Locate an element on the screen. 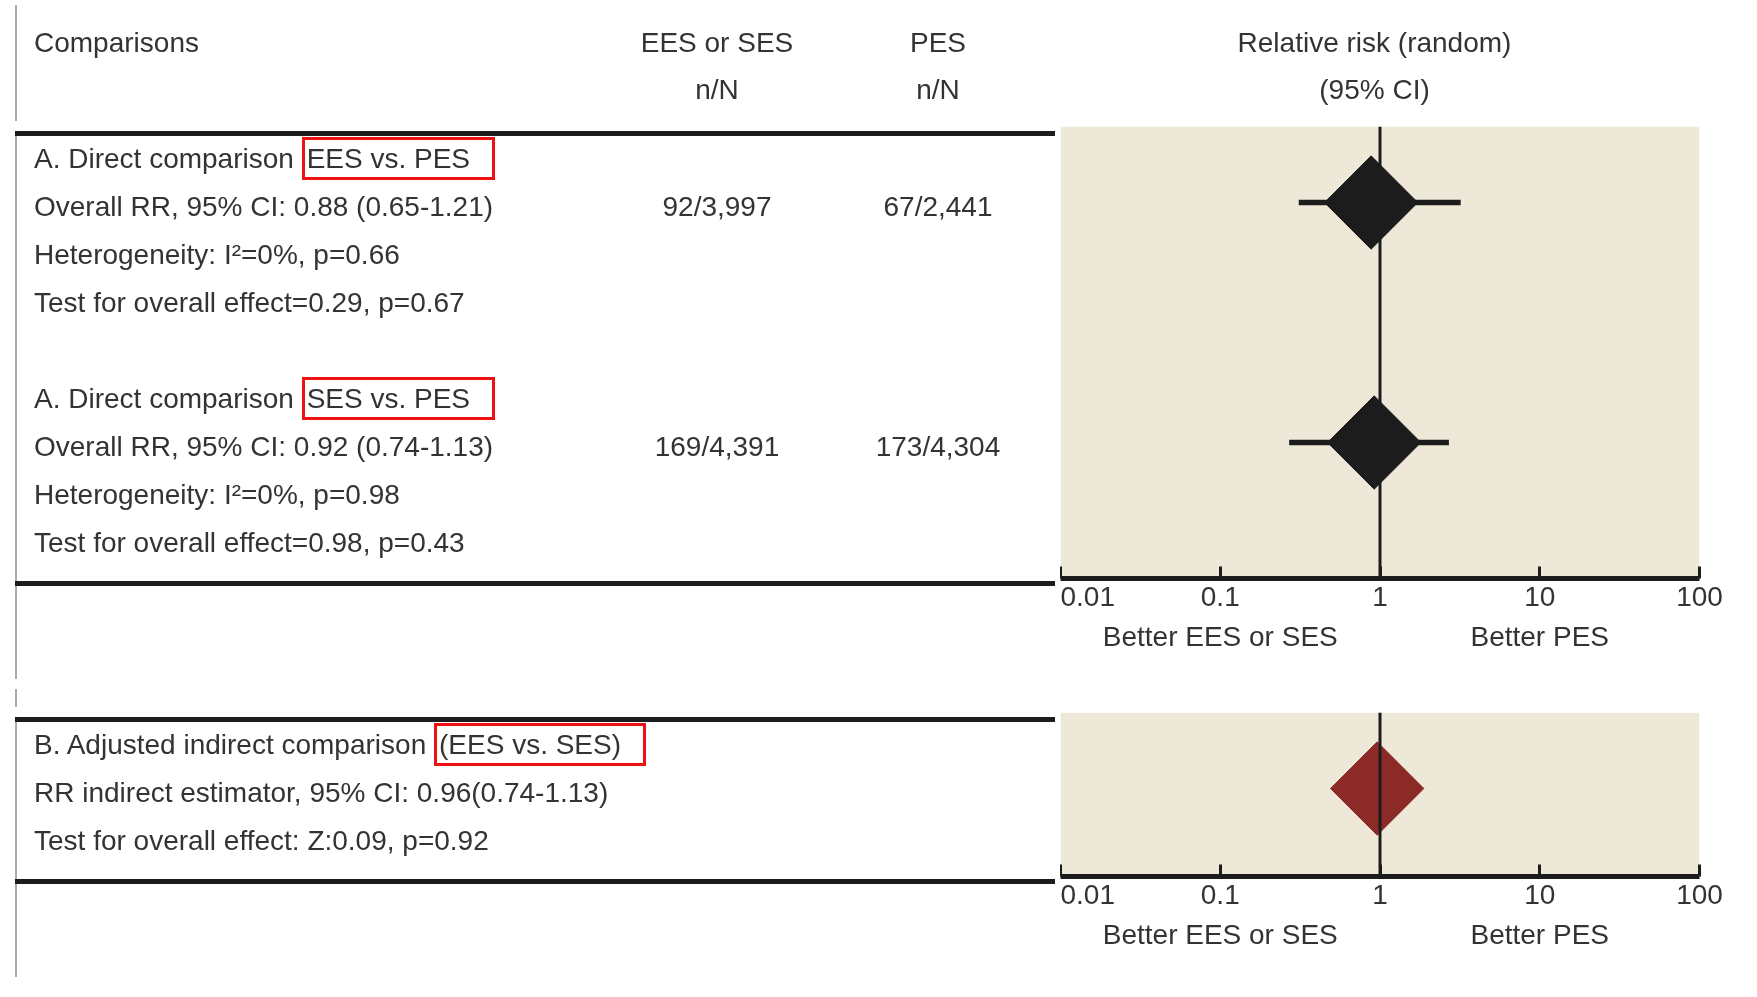 This screenshot has width=1757, height=997. highlight-box: EES vs. PES is located at coordinates (398, 158).